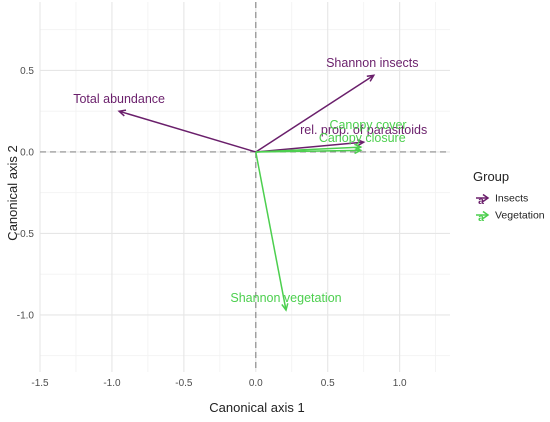 This screenshot has width=550, height=422. I want to click on arrowhead-shannon-insects, so click(371, 78).